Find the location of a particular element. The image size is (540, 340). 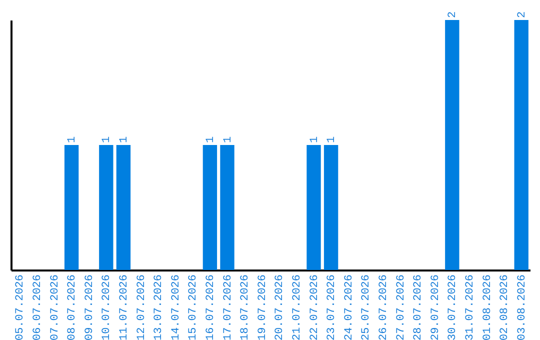

x-tick-label: 08.07.2026 is located at coordinates (72, 307).